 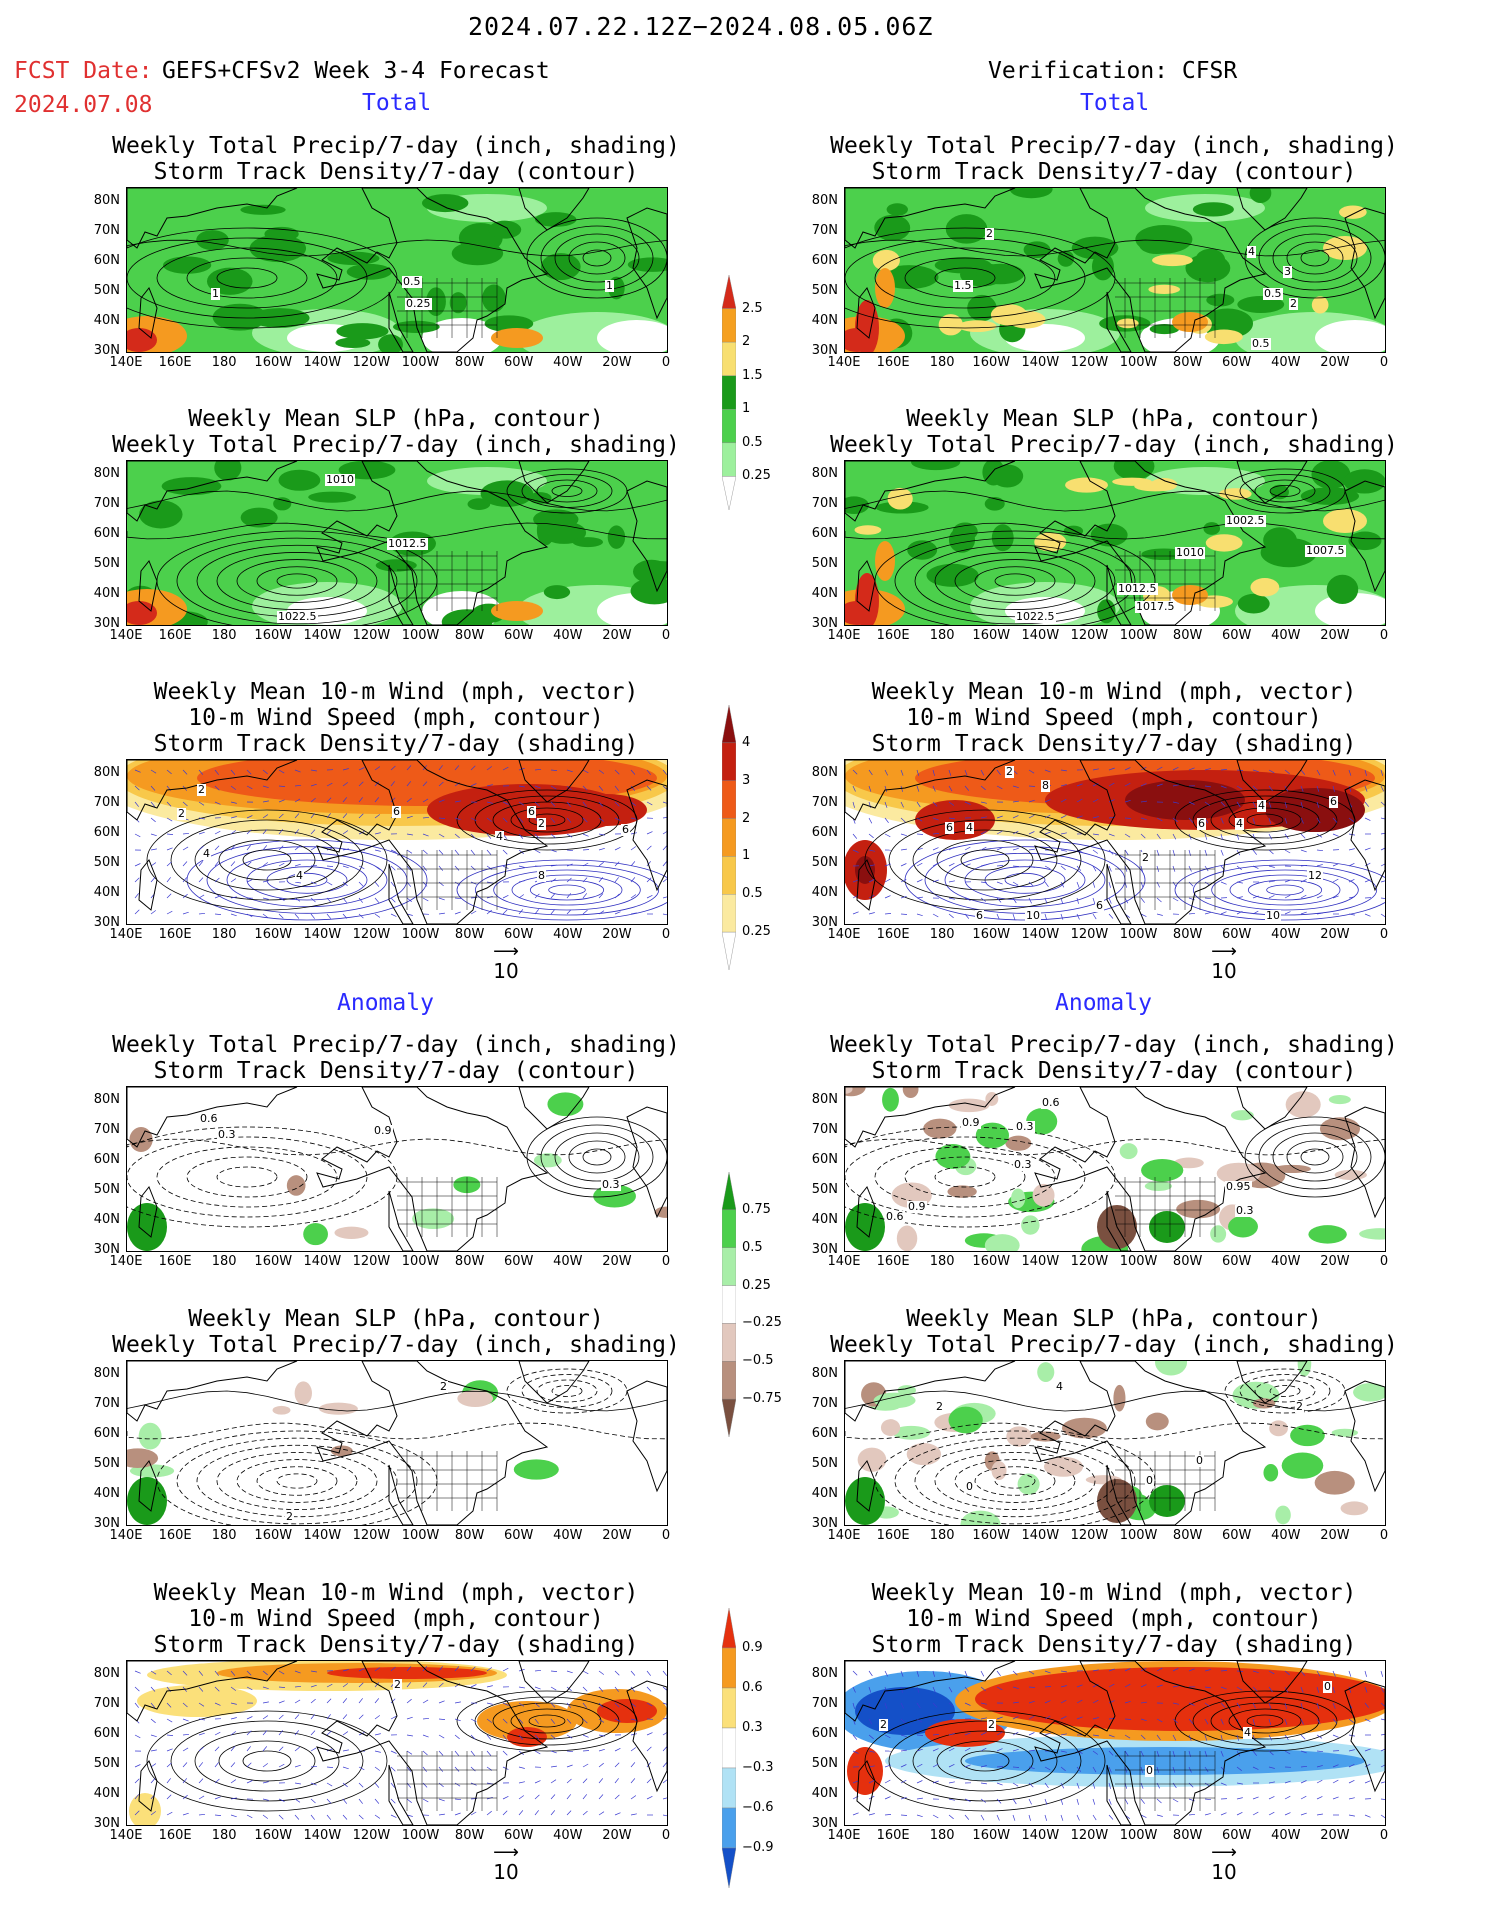 What do you see at coordinates (1115, 842) in the screenshot?
I see `map-canvas` at bounding box center [1115, 842].